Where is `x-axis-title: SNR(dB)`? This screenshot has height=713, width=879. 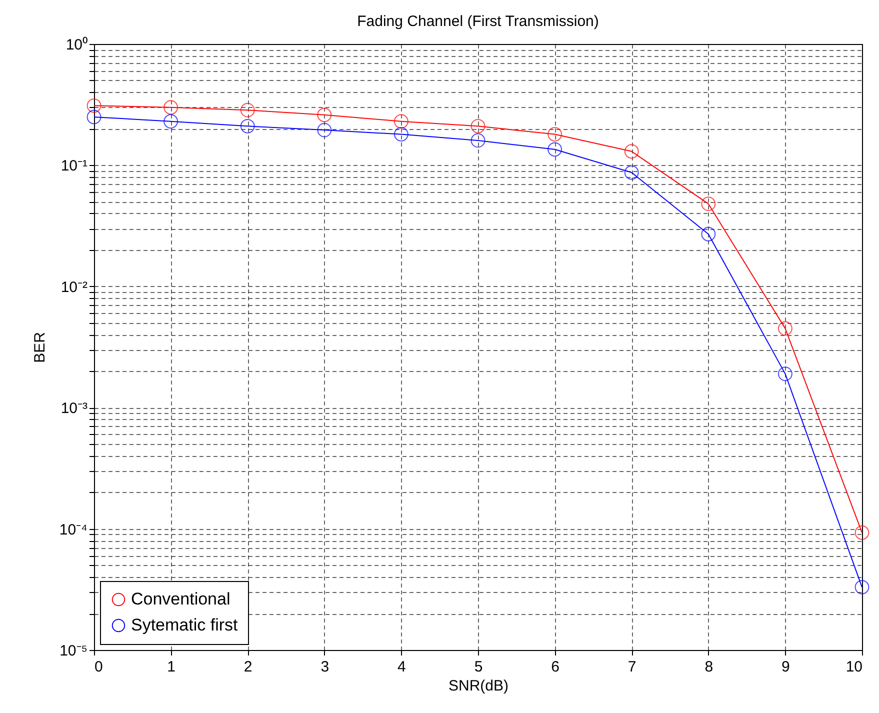 x-axis-title: SNR(dB) is located at coordinates (478, 686).